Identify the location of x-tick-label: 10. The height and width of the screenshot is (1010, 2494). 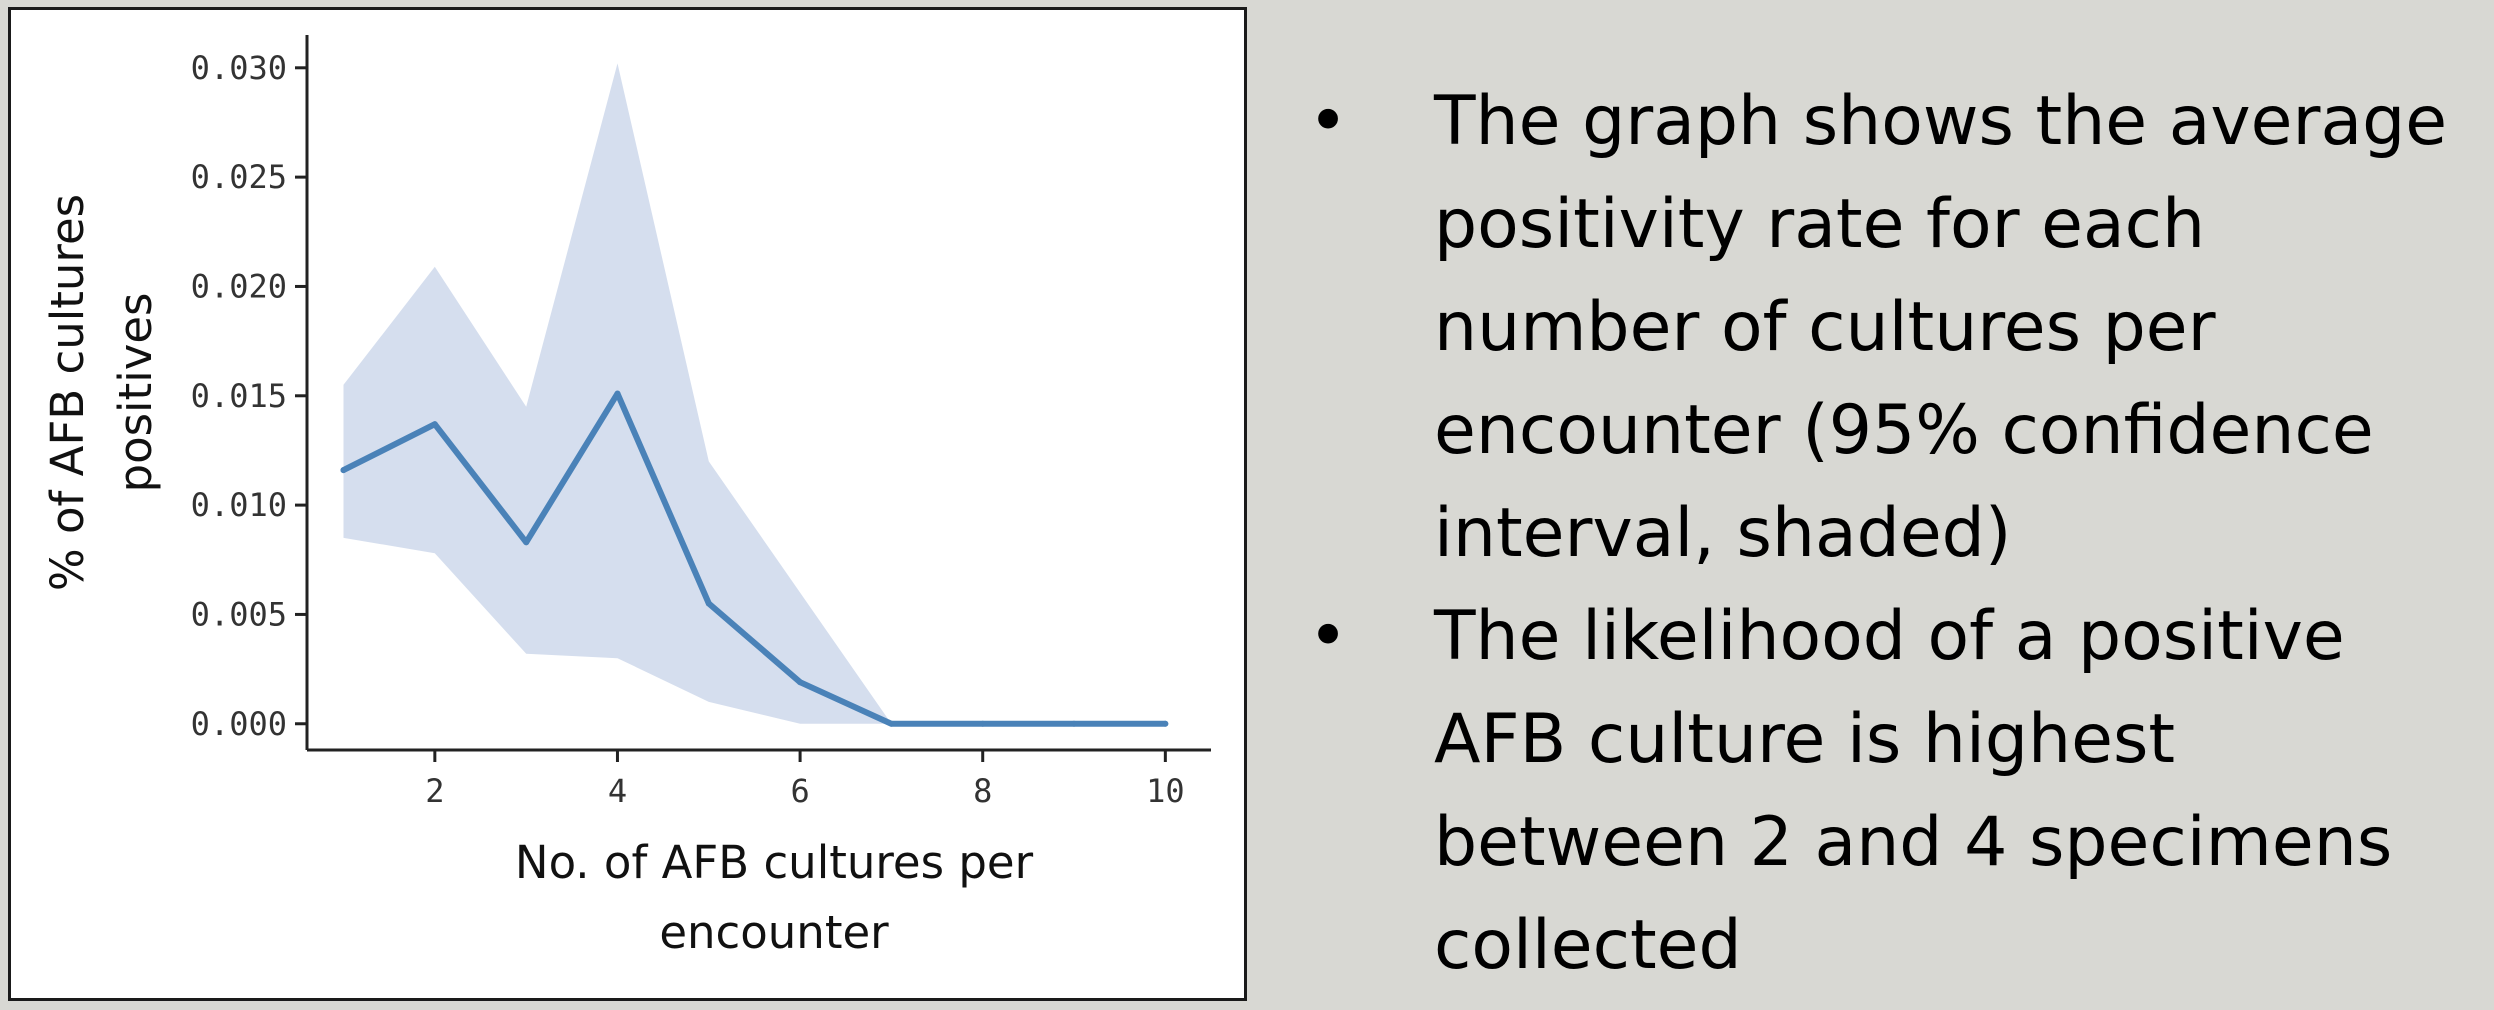
(1165, 791).